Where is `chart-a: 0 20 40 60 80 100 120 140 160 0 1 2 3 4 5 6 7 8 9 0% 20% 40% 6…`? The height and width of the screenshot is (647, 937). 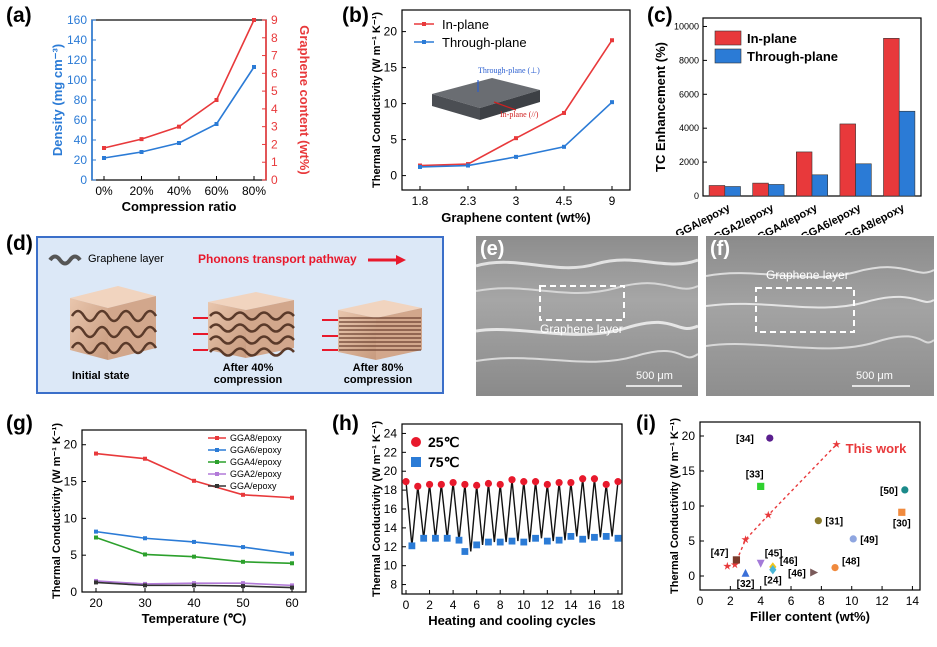 chart-a: 0 20 40 60 80 100 120 140 160 0 1 2 3 4 5 6 7 8 9 0% 20% 40% 6… is located at coordinates (181, 113).